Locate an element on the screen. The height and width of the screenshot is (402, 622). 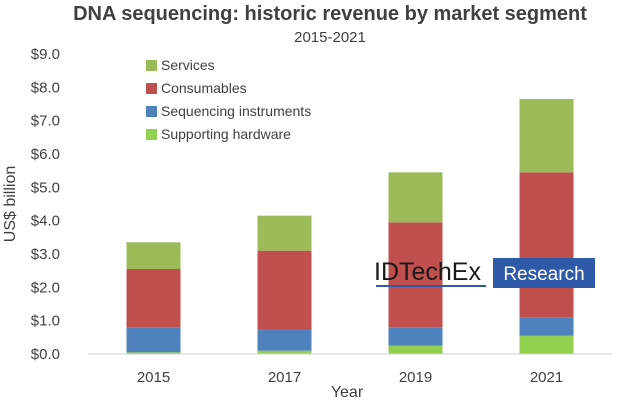
x-axis-ticks: 2015 2017 2019 2021 is located at coordinates (350, 377).